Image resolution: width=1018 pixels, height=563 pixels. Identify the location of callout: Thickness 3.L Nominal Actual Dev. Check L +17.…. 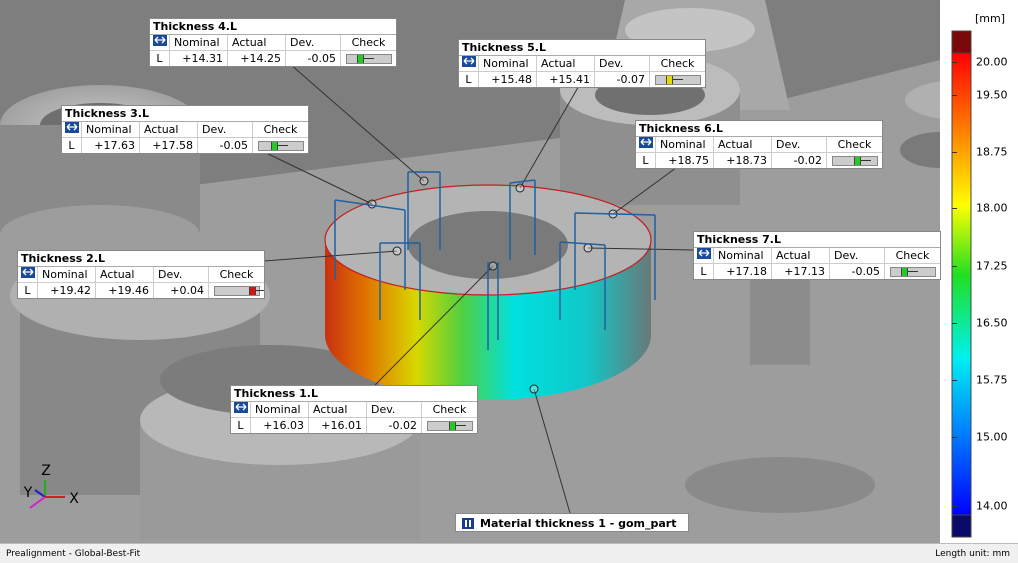
(185, 129).